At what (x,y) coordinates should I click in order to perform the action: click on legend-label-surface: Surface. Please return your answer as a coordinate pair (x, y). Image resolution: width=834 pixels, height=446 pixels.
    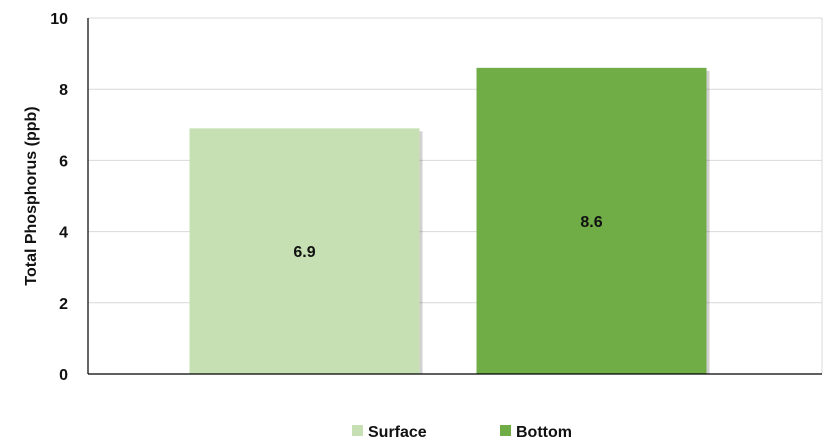
    Looking at the image, I should click on (397, 432).